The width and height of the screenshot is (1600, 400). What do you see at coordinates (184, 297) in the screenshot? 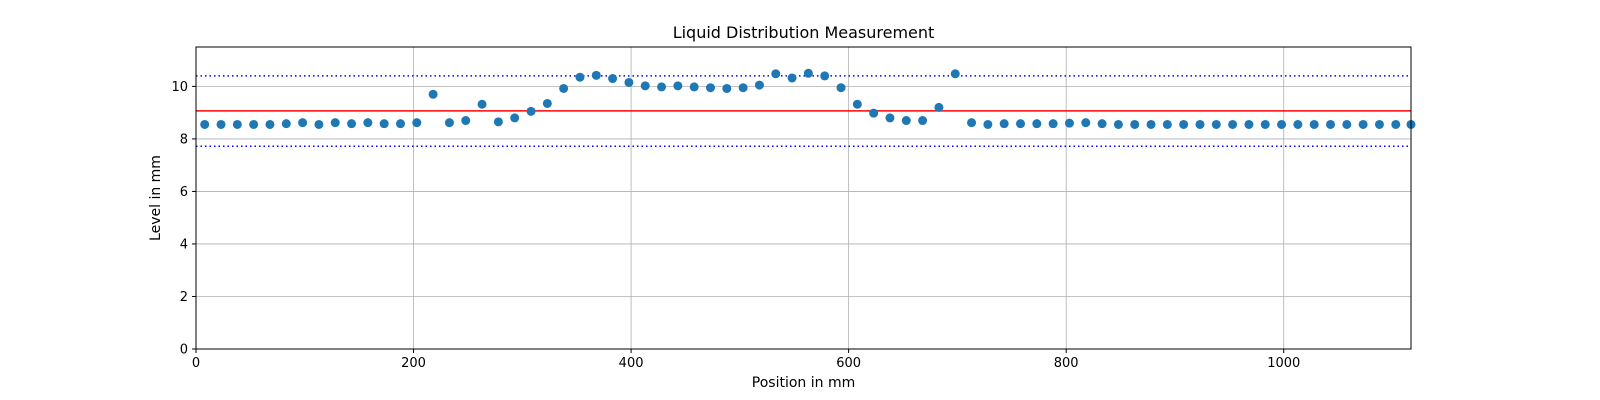
I see `y-tick-label: 2` at bounding box center [184, 297].